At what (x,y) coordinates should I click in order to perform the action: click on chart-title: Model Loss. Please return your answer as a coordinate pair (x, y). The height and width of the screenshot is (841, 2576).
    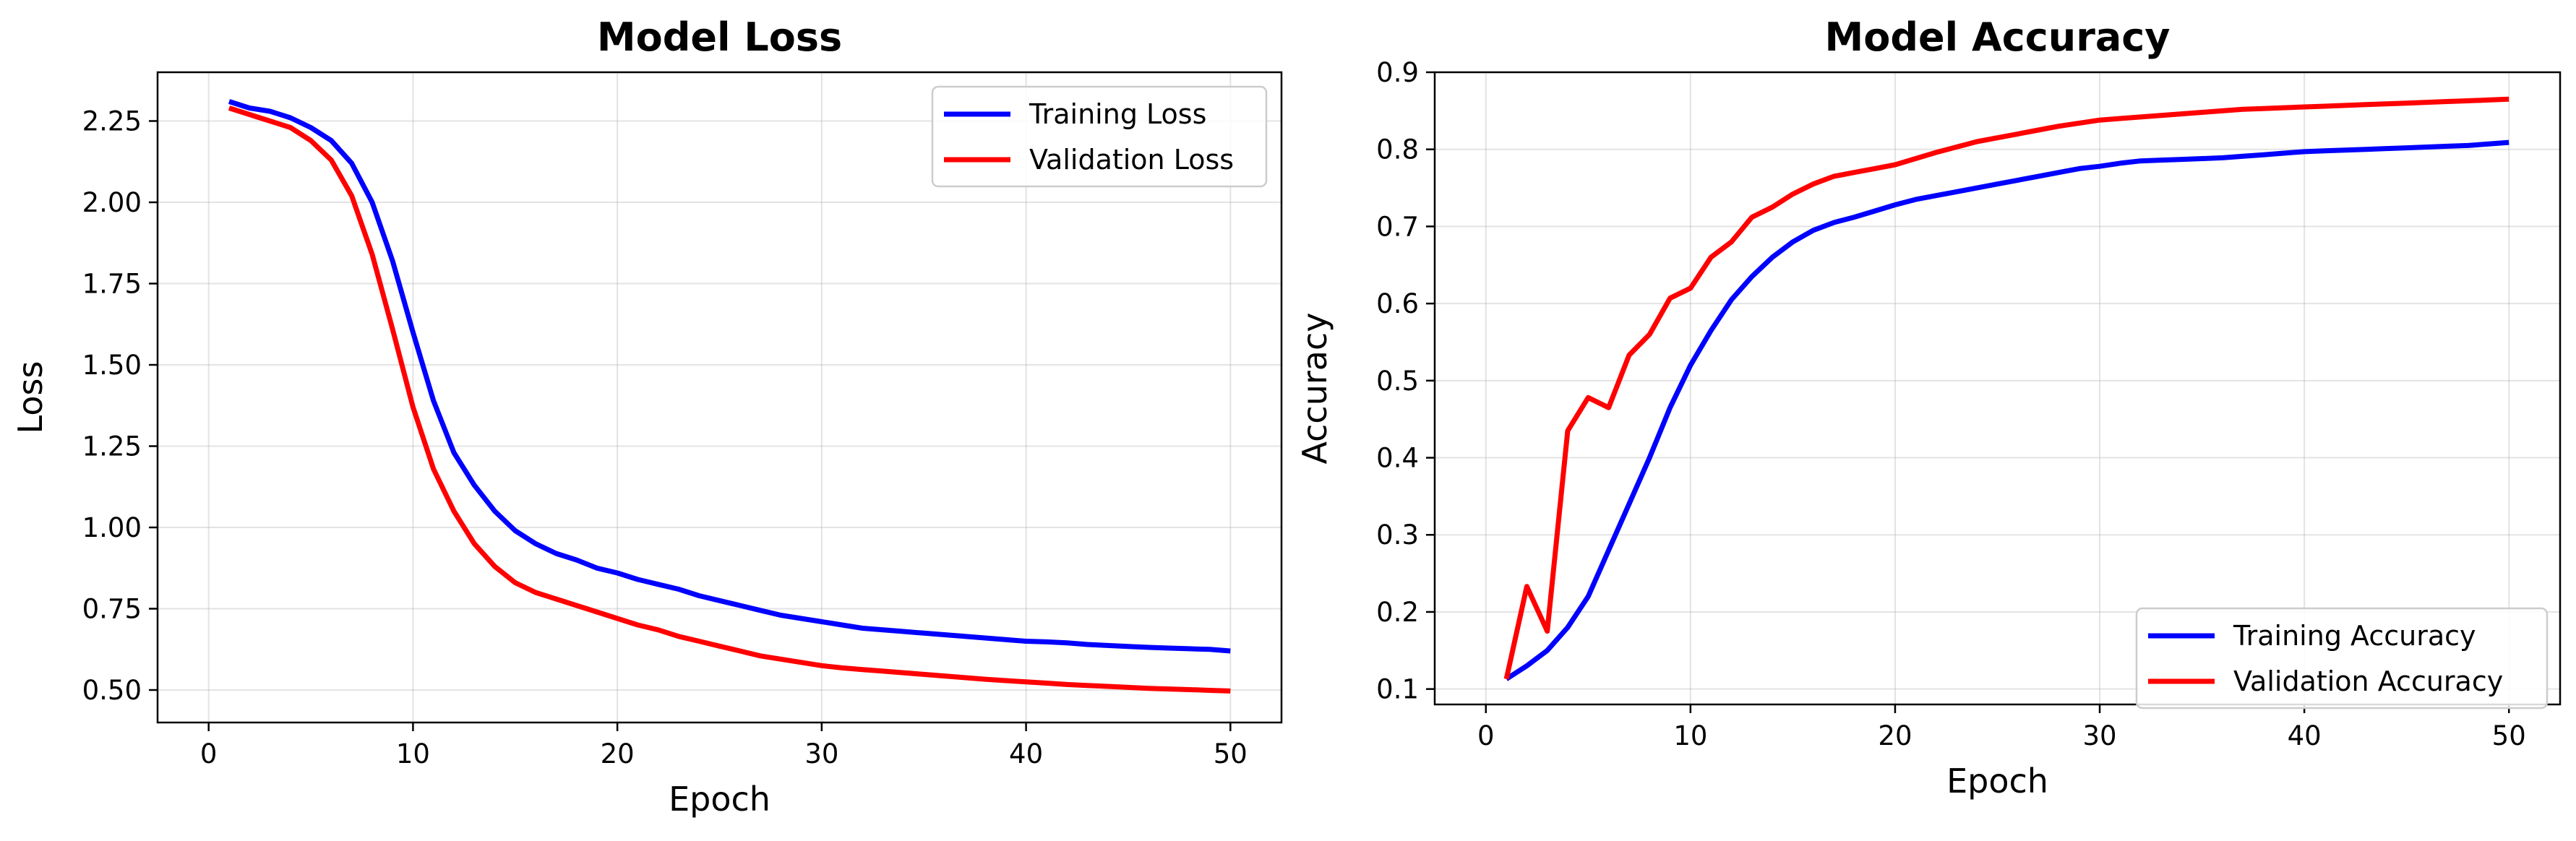
    Looking at the image, I should click on (720, 37).